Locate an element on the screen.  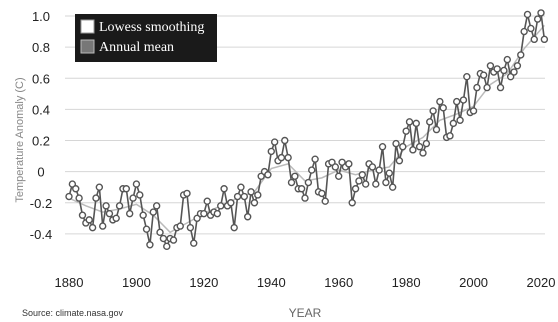
x-tick-label: 1960 is located at coordinates (338, 282).